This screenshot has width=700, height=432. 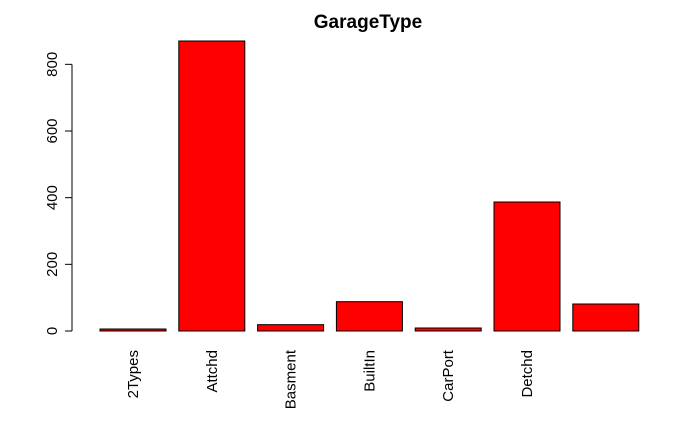 I want to click on y-tick-label: 400, so click(x=52, y=197).